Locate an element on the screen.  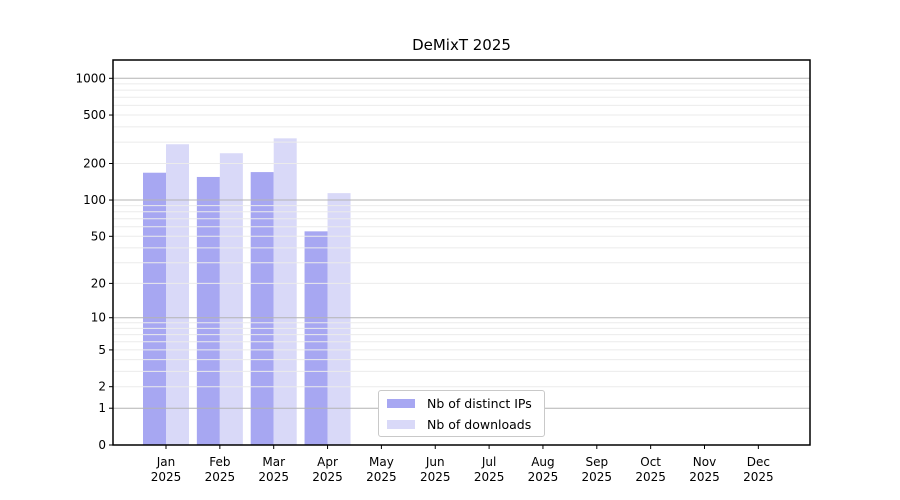
legend: Nb of distinct IPs Nb of downloads is located at coordinates (461, 413).